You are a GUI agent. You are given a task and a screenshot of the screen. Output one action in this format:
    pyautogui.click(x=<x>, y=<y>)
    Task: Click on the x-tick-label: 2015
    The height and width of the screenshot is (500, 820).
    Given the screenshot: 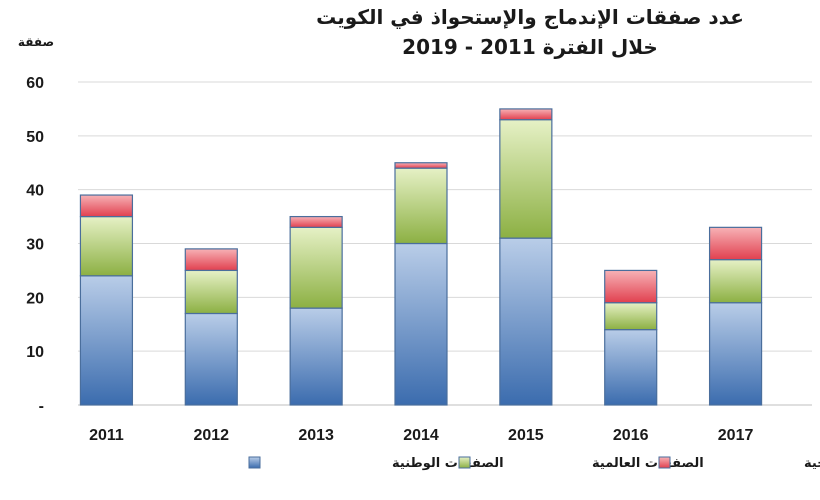 What is the action you would take?
    pyautogui.click(x=526, y=435)
    